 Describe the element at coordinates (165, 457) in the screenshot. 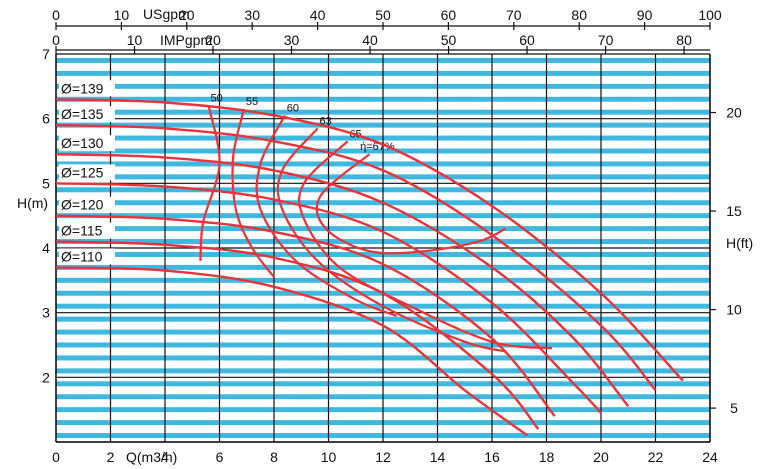

I see `x-tick-label: 4` at that location.